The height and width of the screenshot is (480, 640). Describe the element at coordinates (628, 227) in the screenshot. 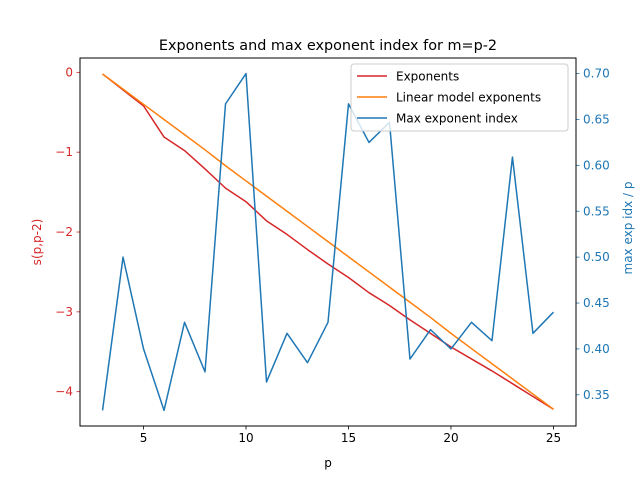

I see `y-right-axis-label: max exp idx / p` at that location.